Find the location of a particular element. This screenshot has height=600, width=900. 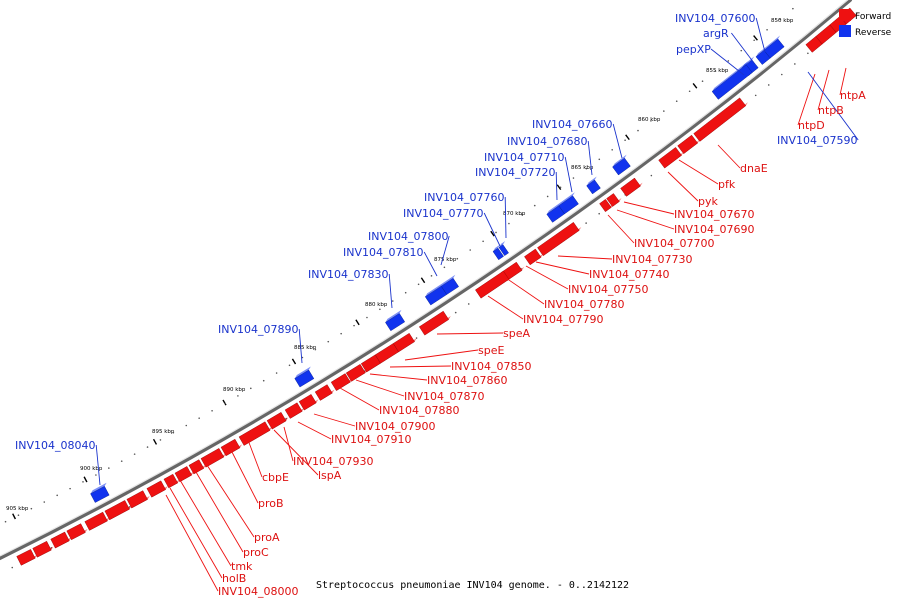

forward-gene-label: INV104_07700 is located at coordinates (674, 243).